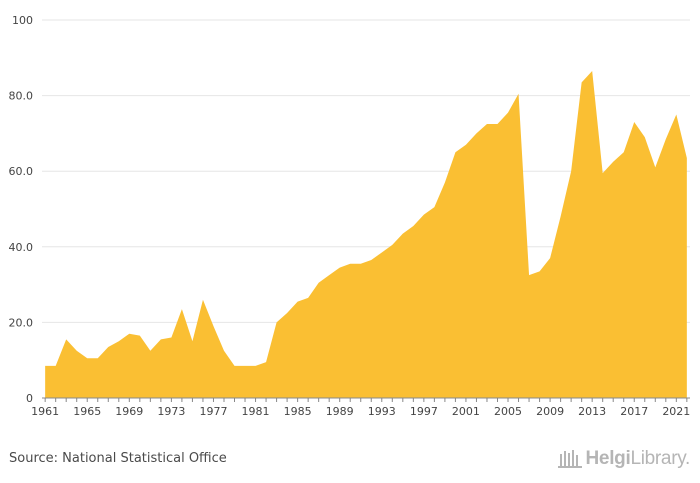 The height and width of the screenshot is (483, 700). Describe the element at coordinates (634, 411) in the screenshot. I see `x-tick-label: 2017` at that location.